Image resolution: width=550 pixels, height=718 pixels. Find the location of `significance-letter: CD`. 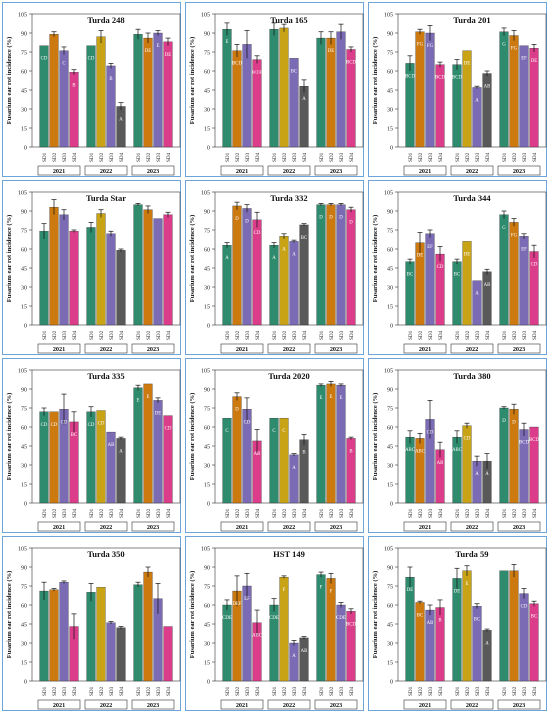

significance-letter: CD is located at coordinates (101, 424).